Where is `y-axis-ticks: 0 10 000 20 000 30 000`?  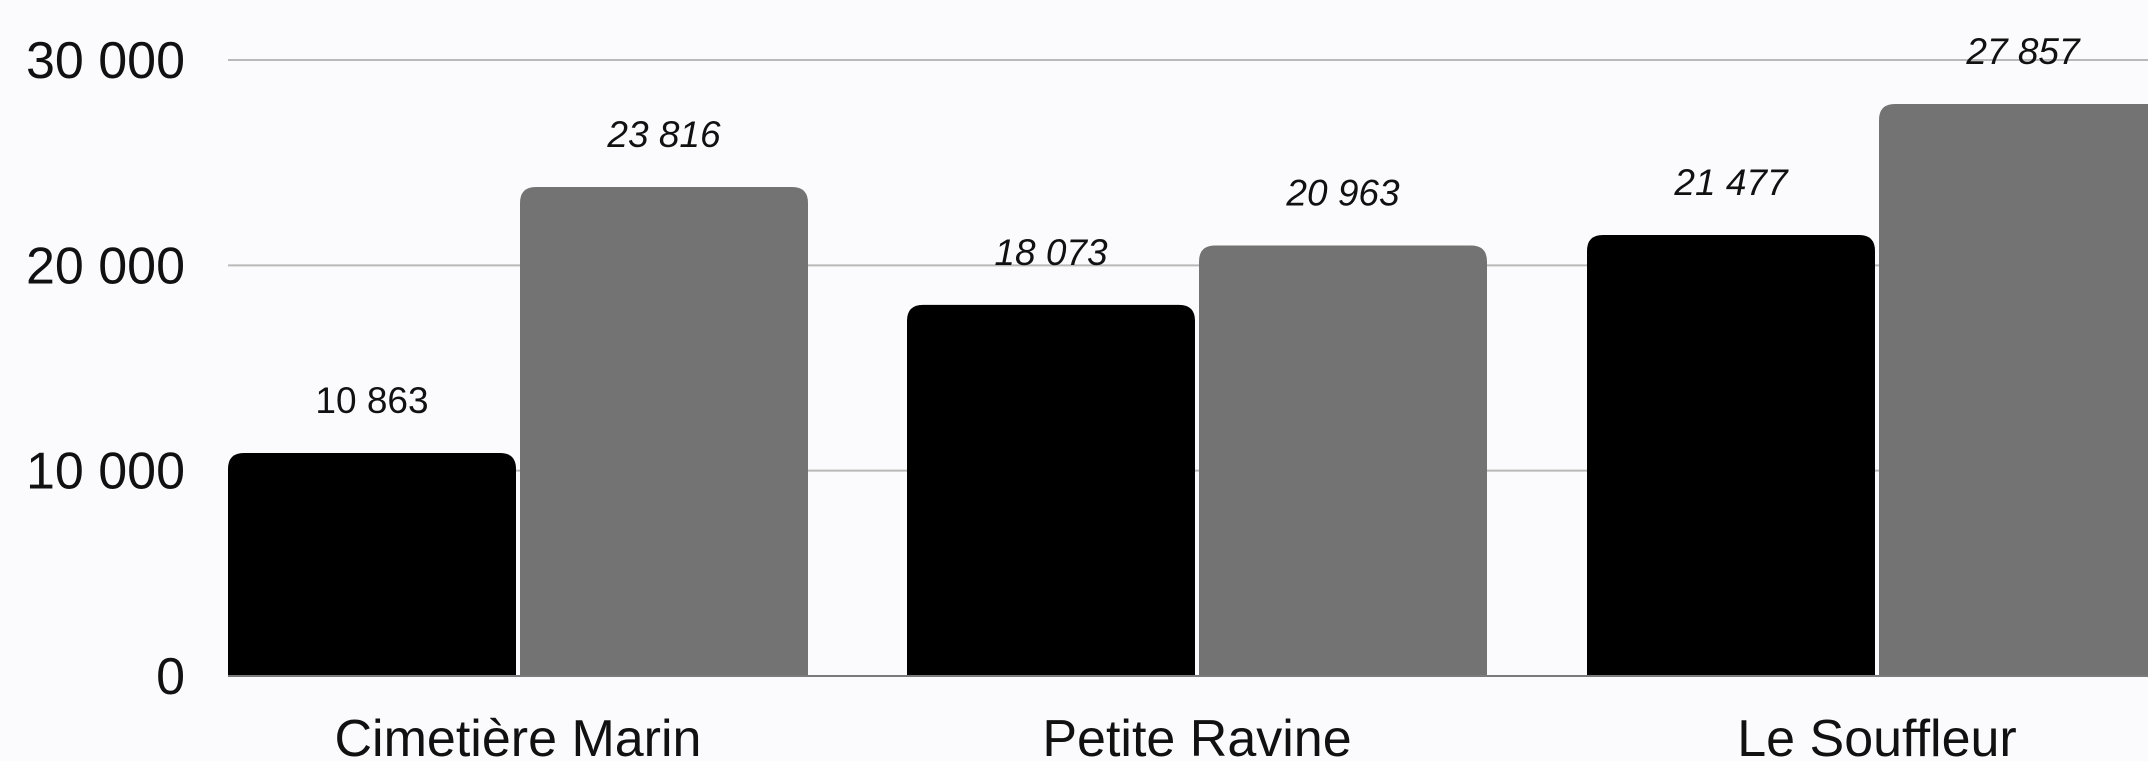
y-axis-ticks: 0 10 000 20 000 30 000 is located at coordinates (105, 369).